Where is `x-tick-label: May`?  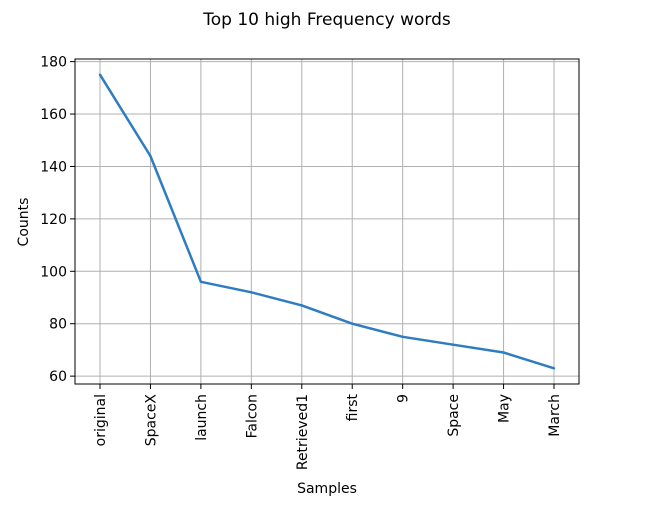
x-tick-label: May is located at coordinates (505, 408).